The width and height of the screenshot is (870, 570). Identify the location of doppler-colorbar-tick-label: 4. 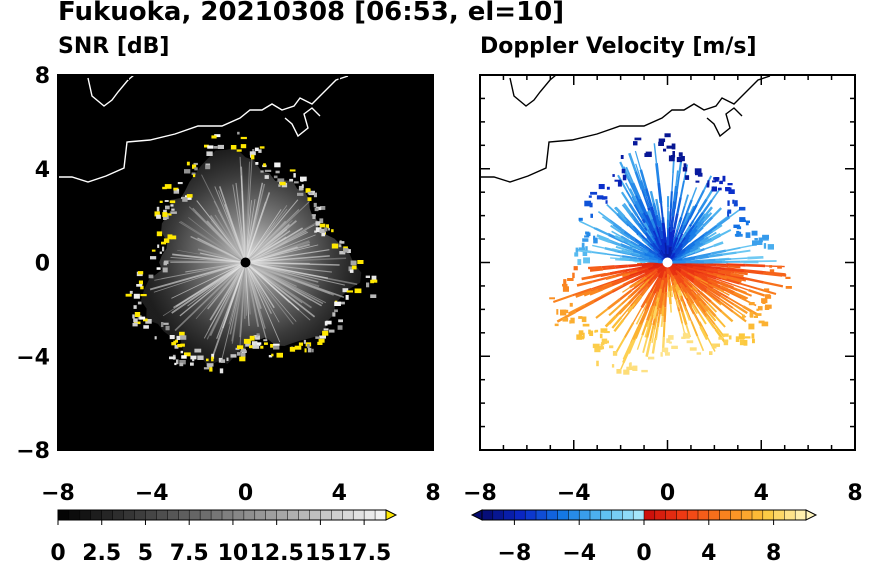
(708, 553).